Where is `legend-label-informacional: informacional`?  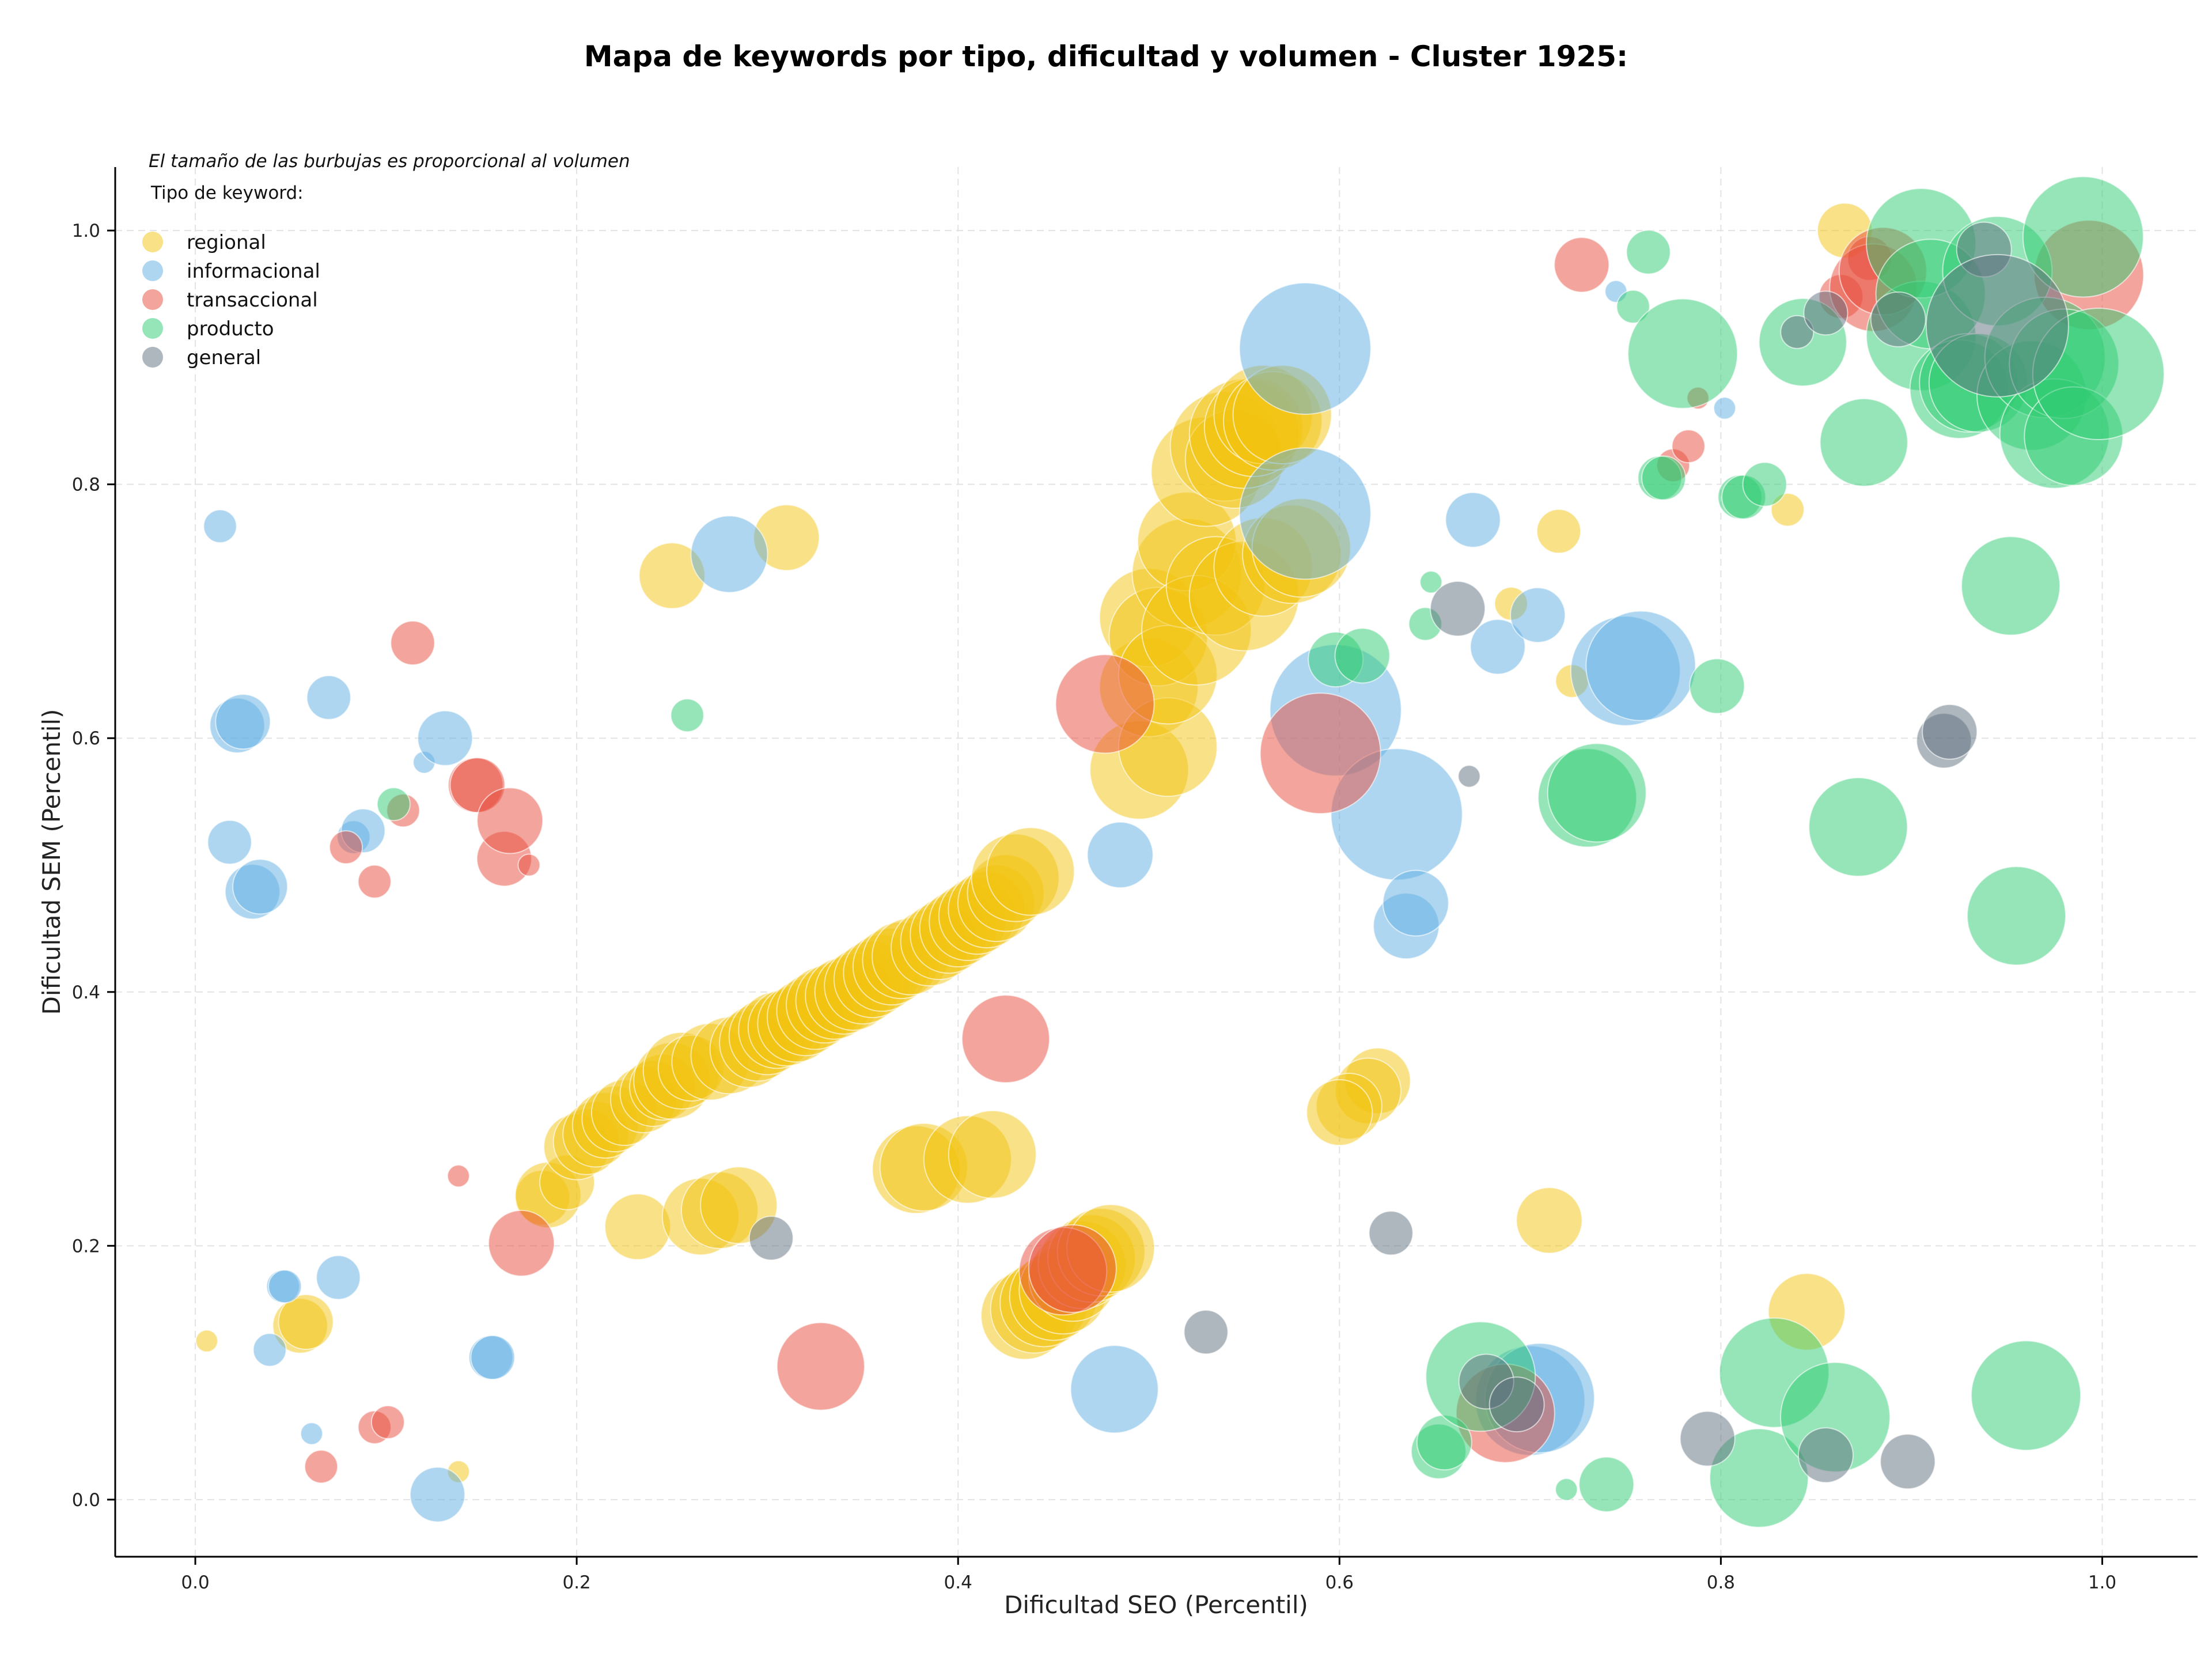 legend-label-informacional: informacional is located at coordinates (253, 271).